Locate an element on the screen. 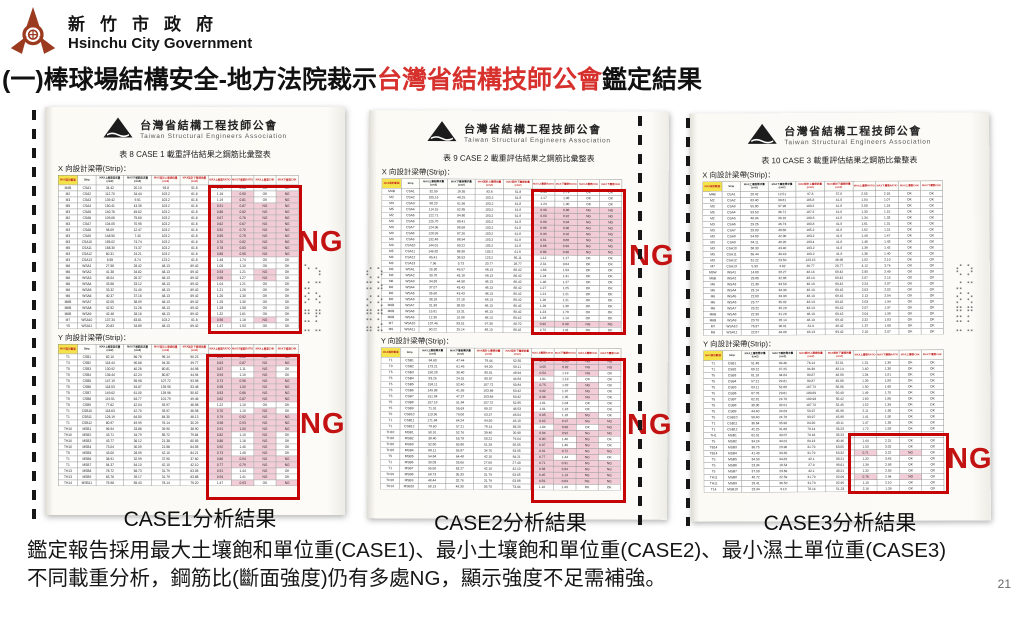 This screenshot has height=623, width=1024. gov-name-en: Hsinchu City Government is located at coordinates (160, 43).